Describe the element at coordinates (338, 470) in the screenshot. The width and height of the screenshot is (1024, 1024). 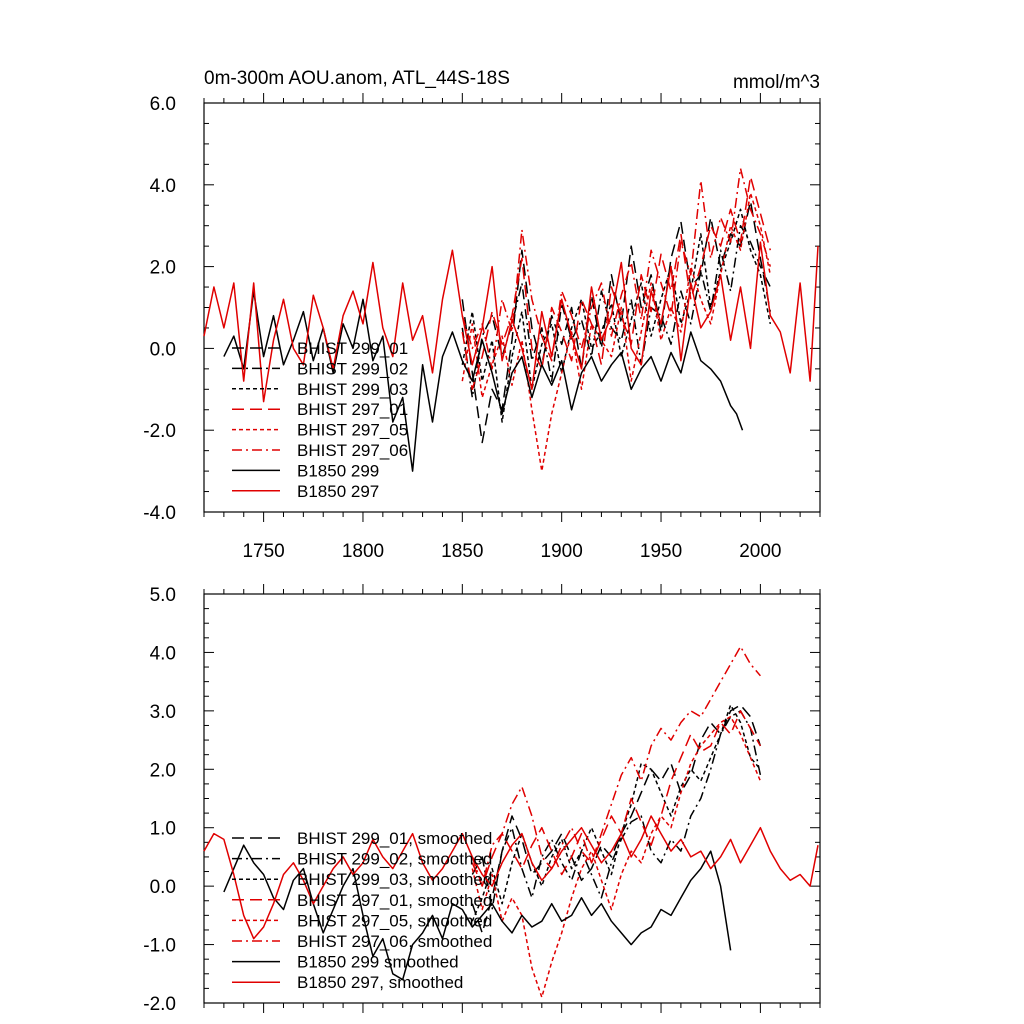
I see `legend-label: B1850 299` at that location.